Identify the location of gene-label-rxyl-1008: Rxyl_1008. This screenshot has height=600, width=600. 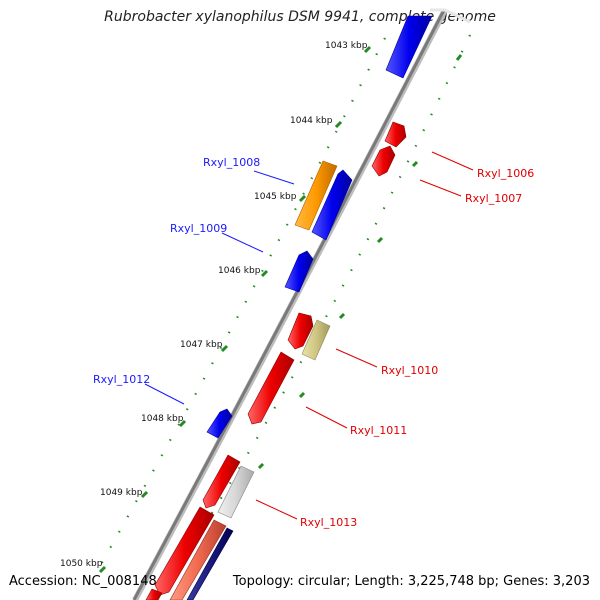
(231, 162).